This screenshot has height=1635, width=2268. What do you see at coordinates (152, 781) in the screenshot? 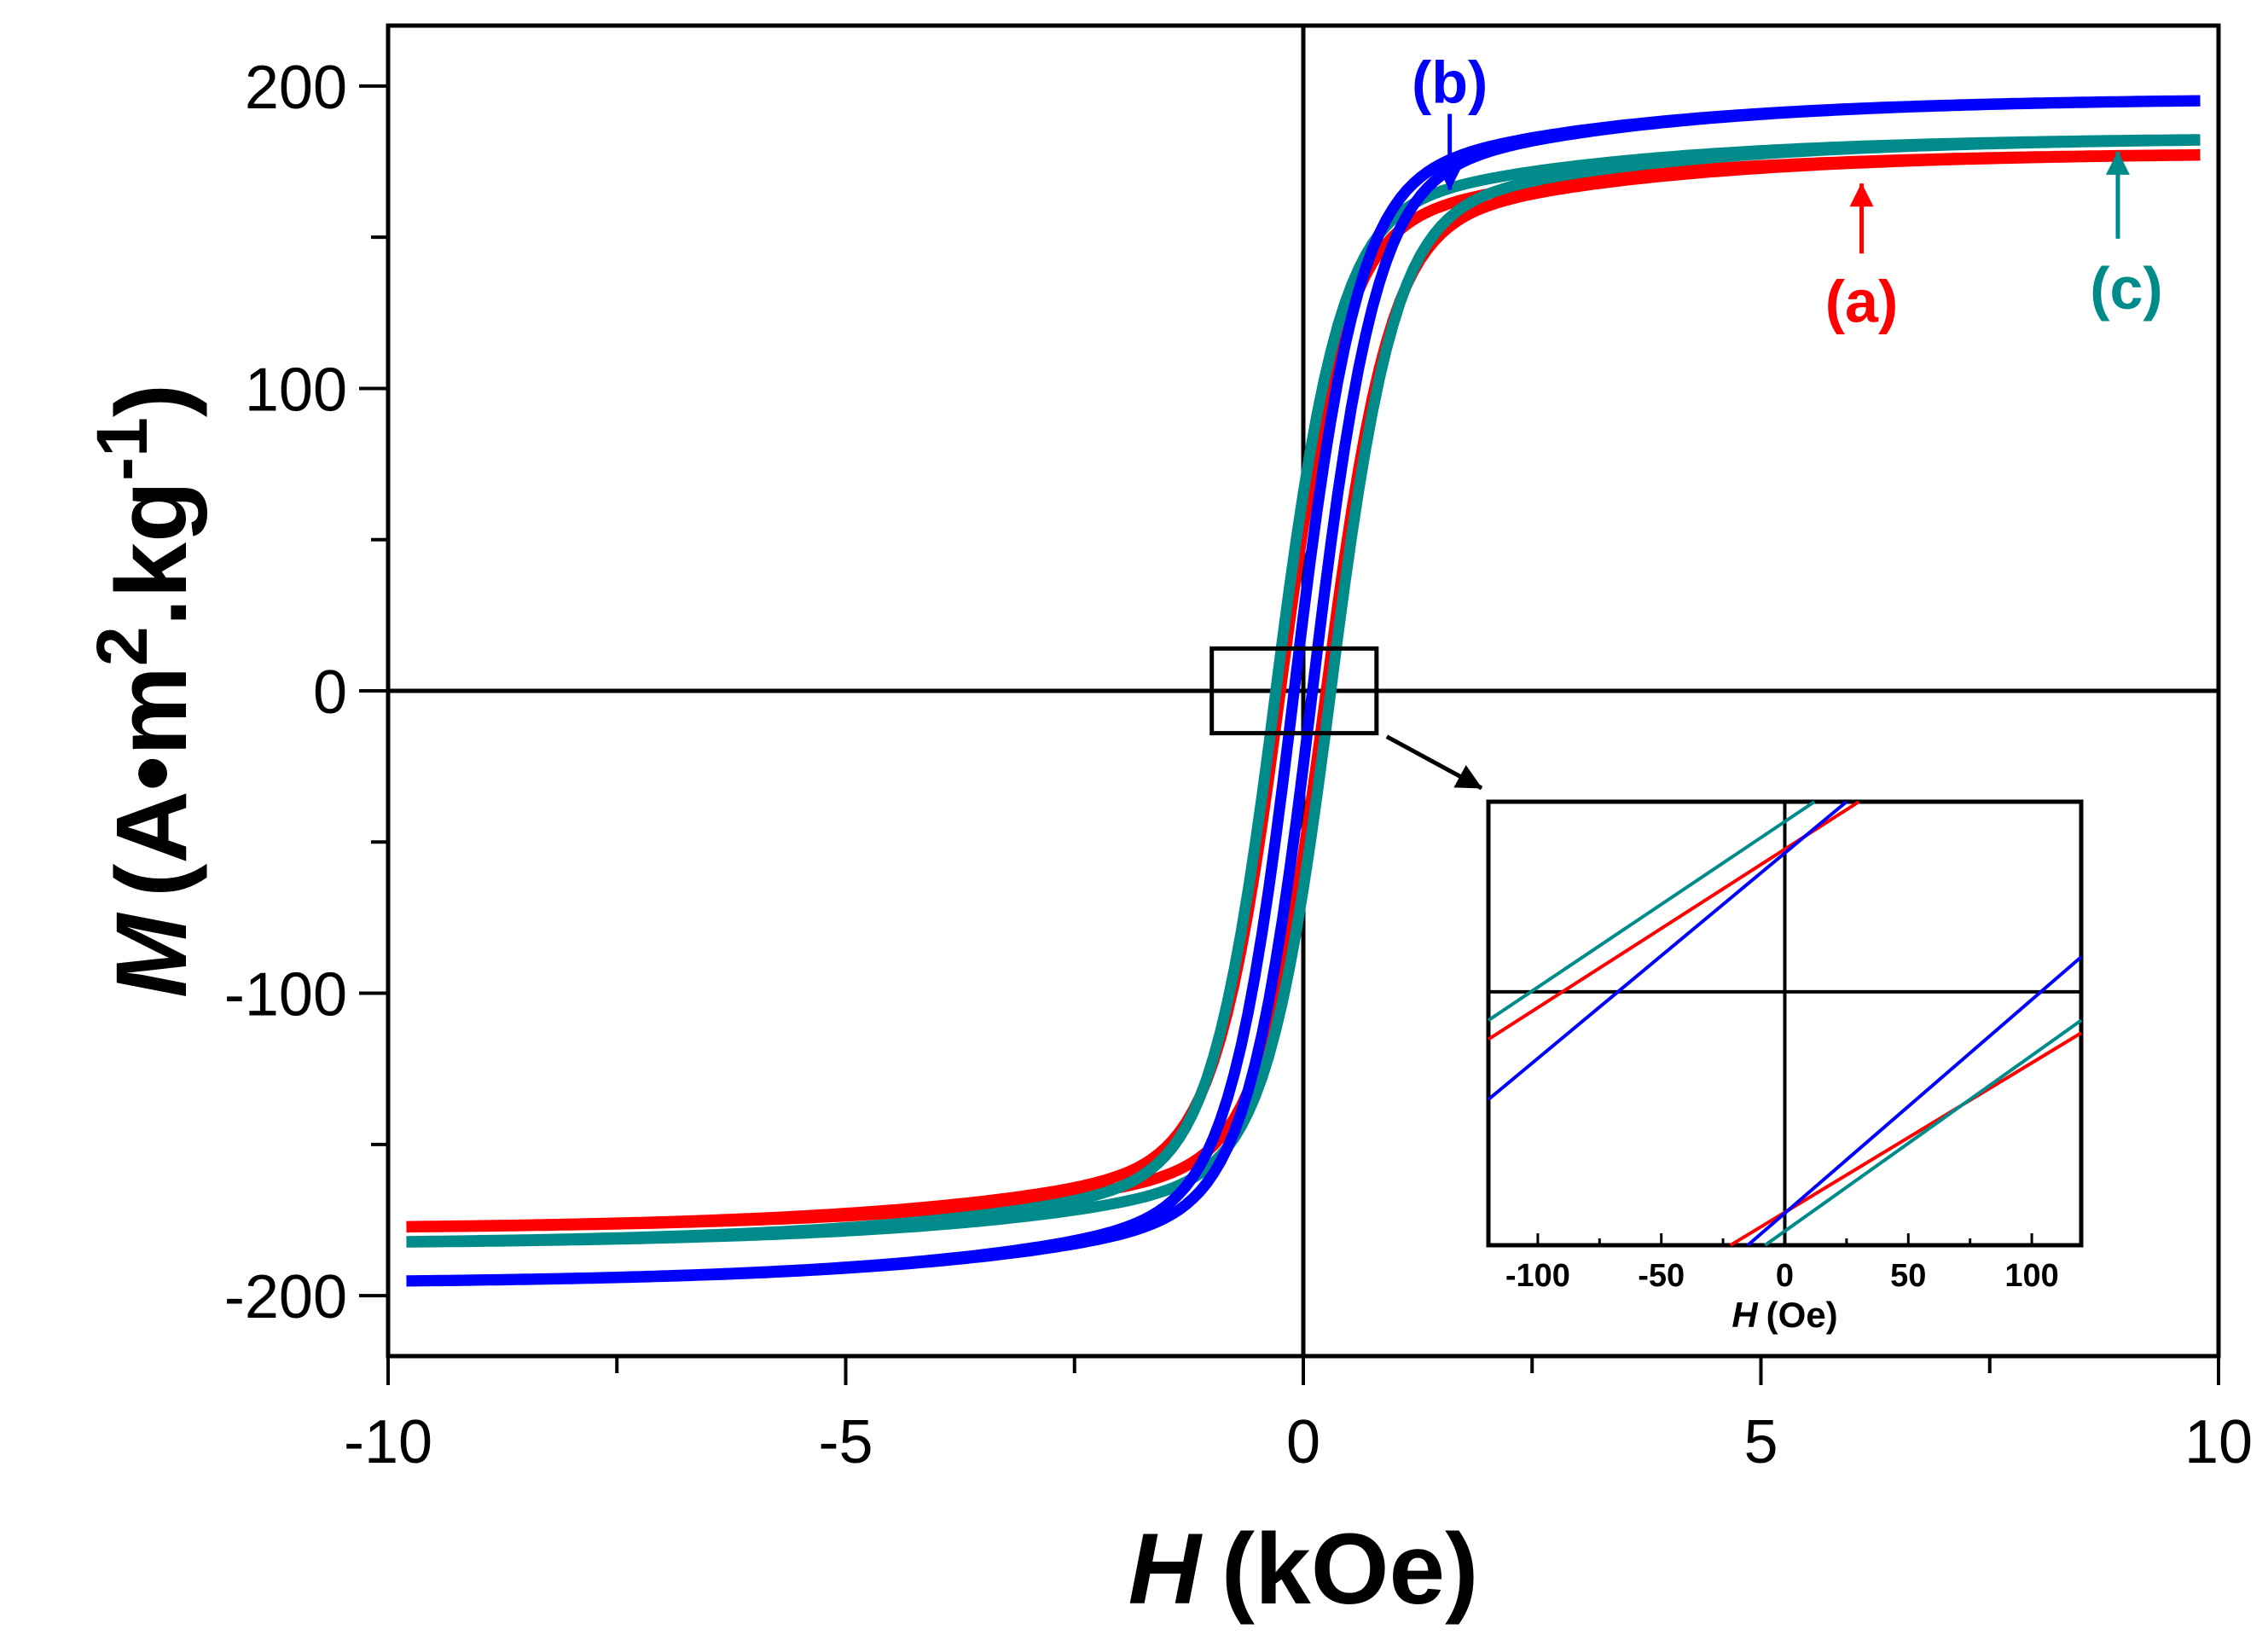
I see `y-axis-label-unit: (A•m` at bounding box center [152, 781].